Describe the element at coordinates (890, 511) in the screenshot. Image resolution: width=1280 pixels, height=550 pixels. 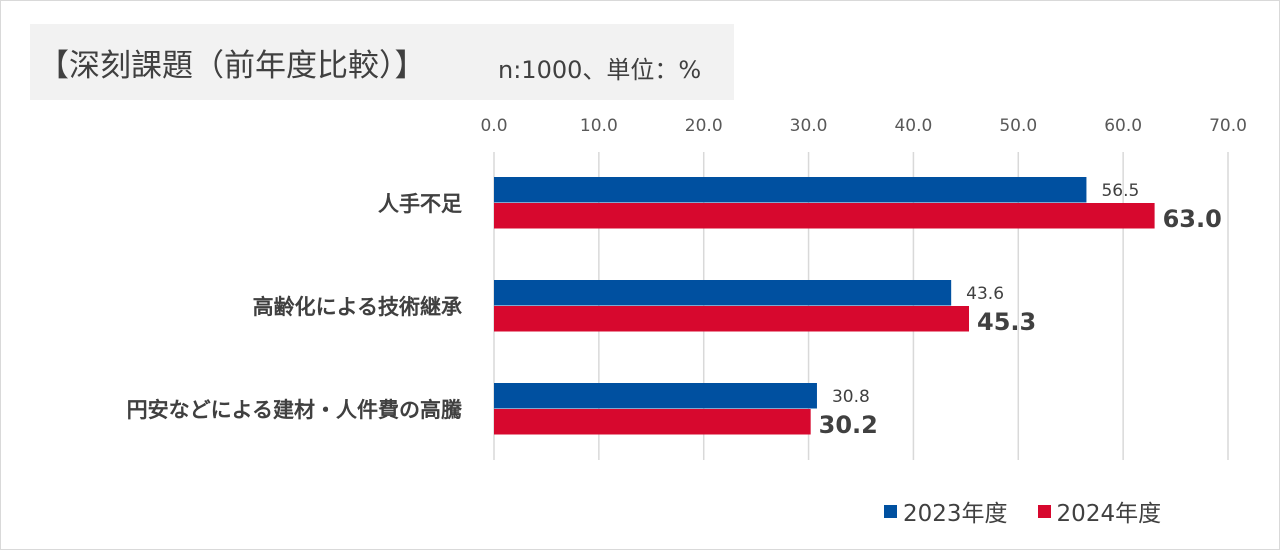
I see `legend-swatch-2023` at that location.